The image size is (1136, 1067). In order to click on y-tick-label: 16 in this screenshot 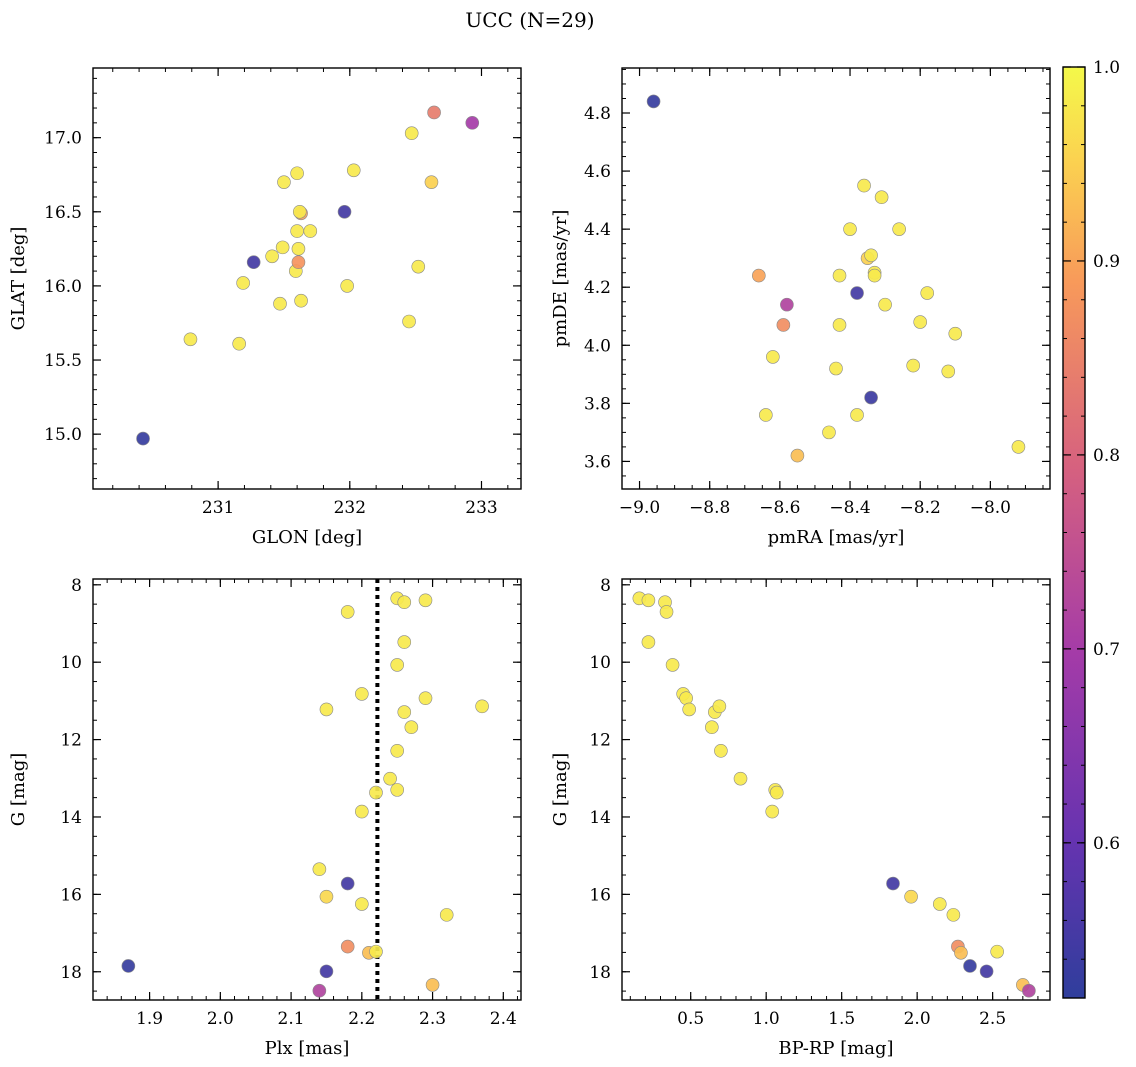, I will do `click(71, 895)`.